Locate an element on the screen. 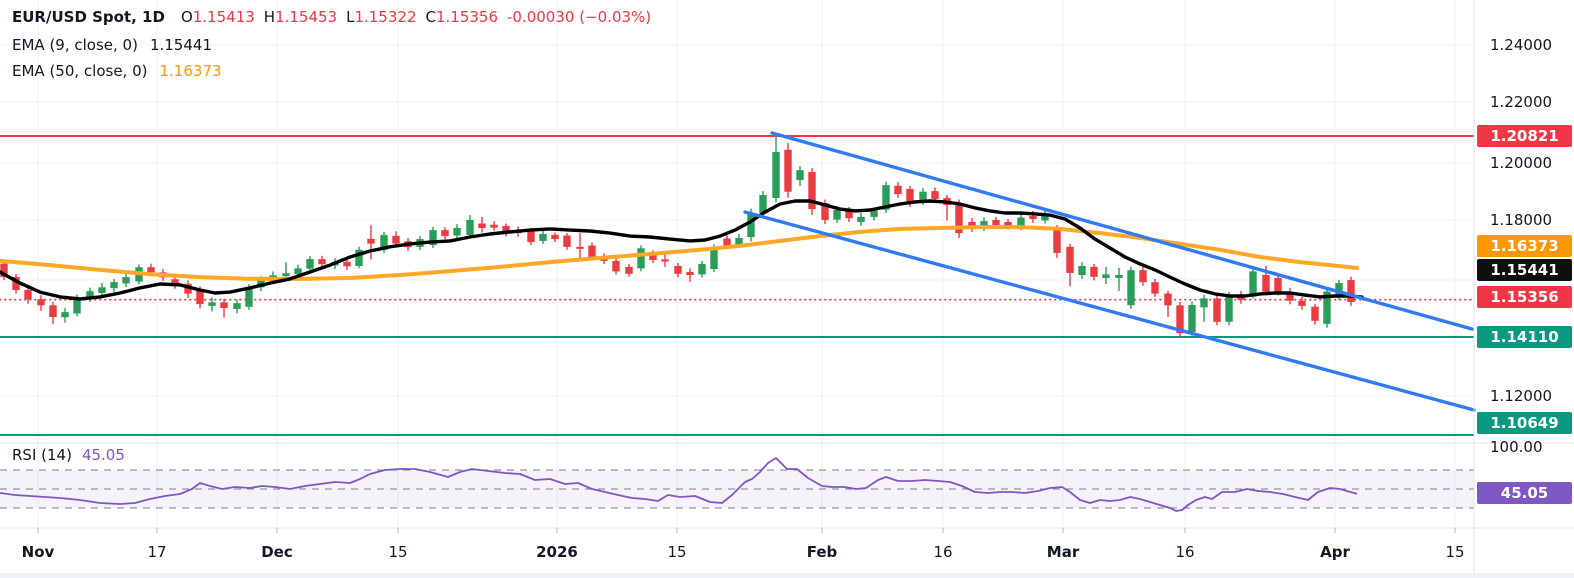 The height and width of the screenshot is (578, 1574). price-axis-label: 1.20000 is located at coordinates (1521, 163).